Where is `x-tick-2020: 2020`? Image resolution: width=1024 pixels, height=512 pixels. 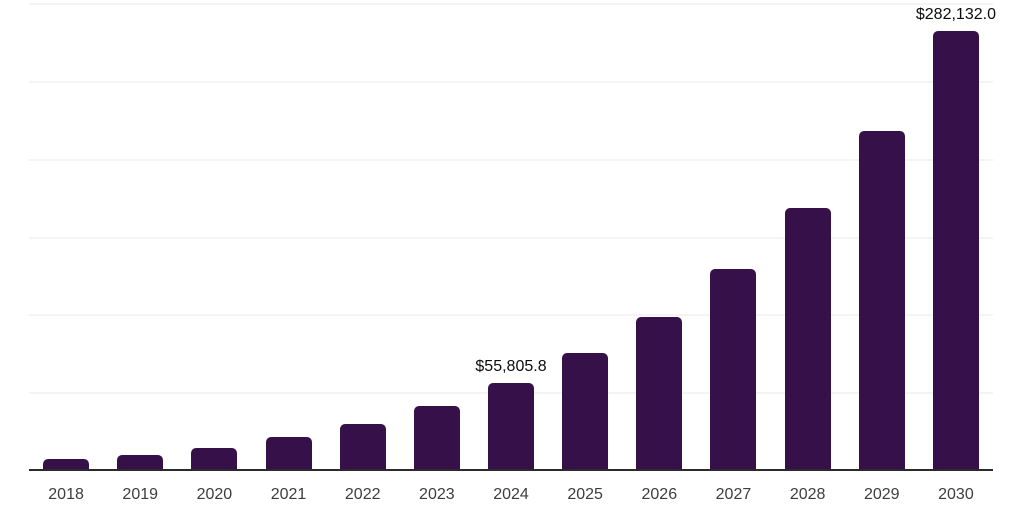 x-tick-2020: 2020 is located at coordinates (214, 494).